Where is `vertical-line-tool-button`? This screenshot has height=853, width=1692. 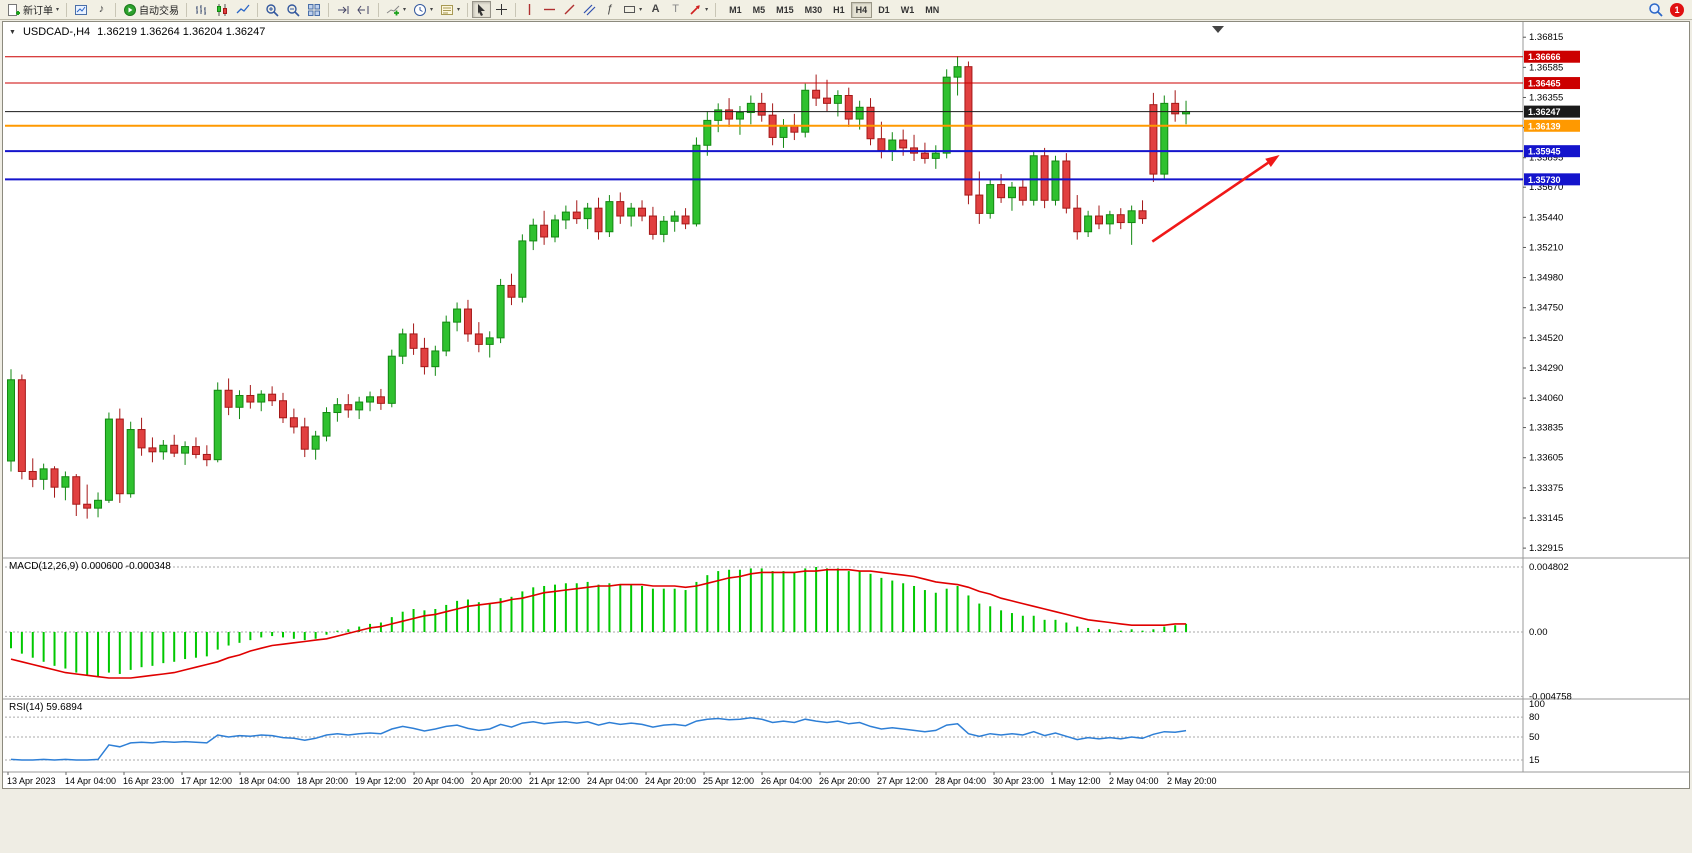
vertical-line-tool-button is located at coordinates (529, 9).